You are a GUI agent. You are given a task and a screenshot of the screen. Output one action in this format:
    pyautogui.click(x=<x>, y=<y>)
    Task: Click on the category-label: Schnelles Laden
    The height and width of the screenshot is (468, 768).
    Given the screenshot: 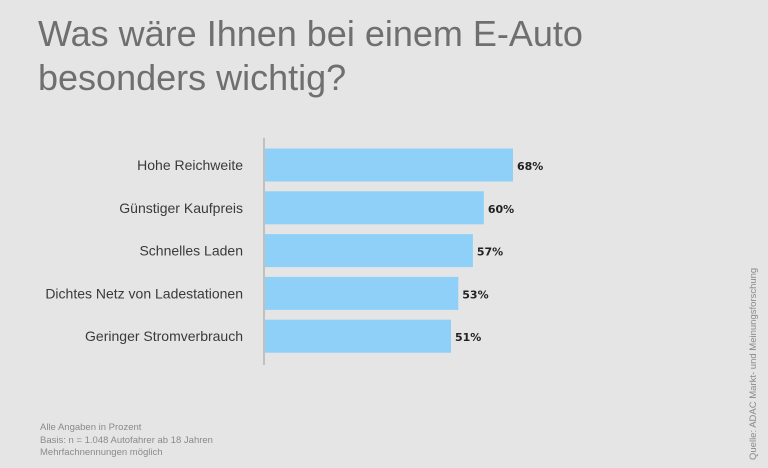 What is the action you would take?
    pyautogui.click(x=191, y=251)
    